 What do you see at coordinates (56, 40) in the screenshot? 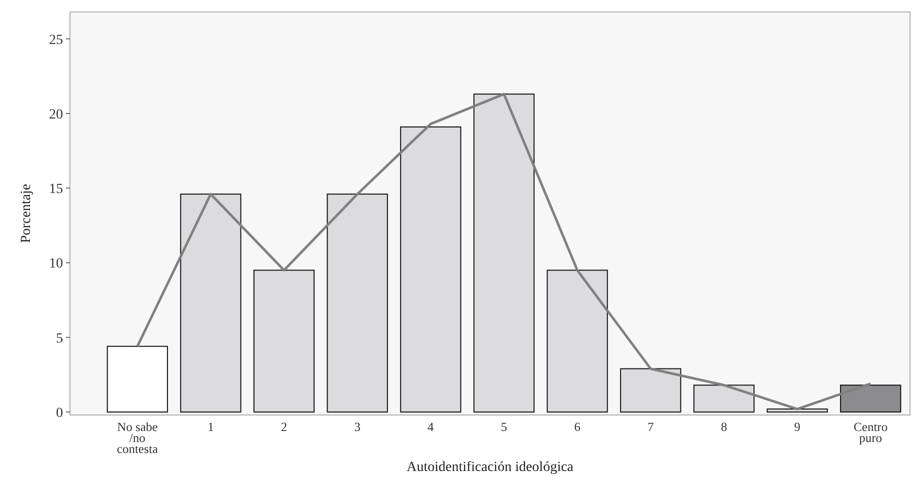
I see `y-tick-label: 25` at bounding box center [56, 40].